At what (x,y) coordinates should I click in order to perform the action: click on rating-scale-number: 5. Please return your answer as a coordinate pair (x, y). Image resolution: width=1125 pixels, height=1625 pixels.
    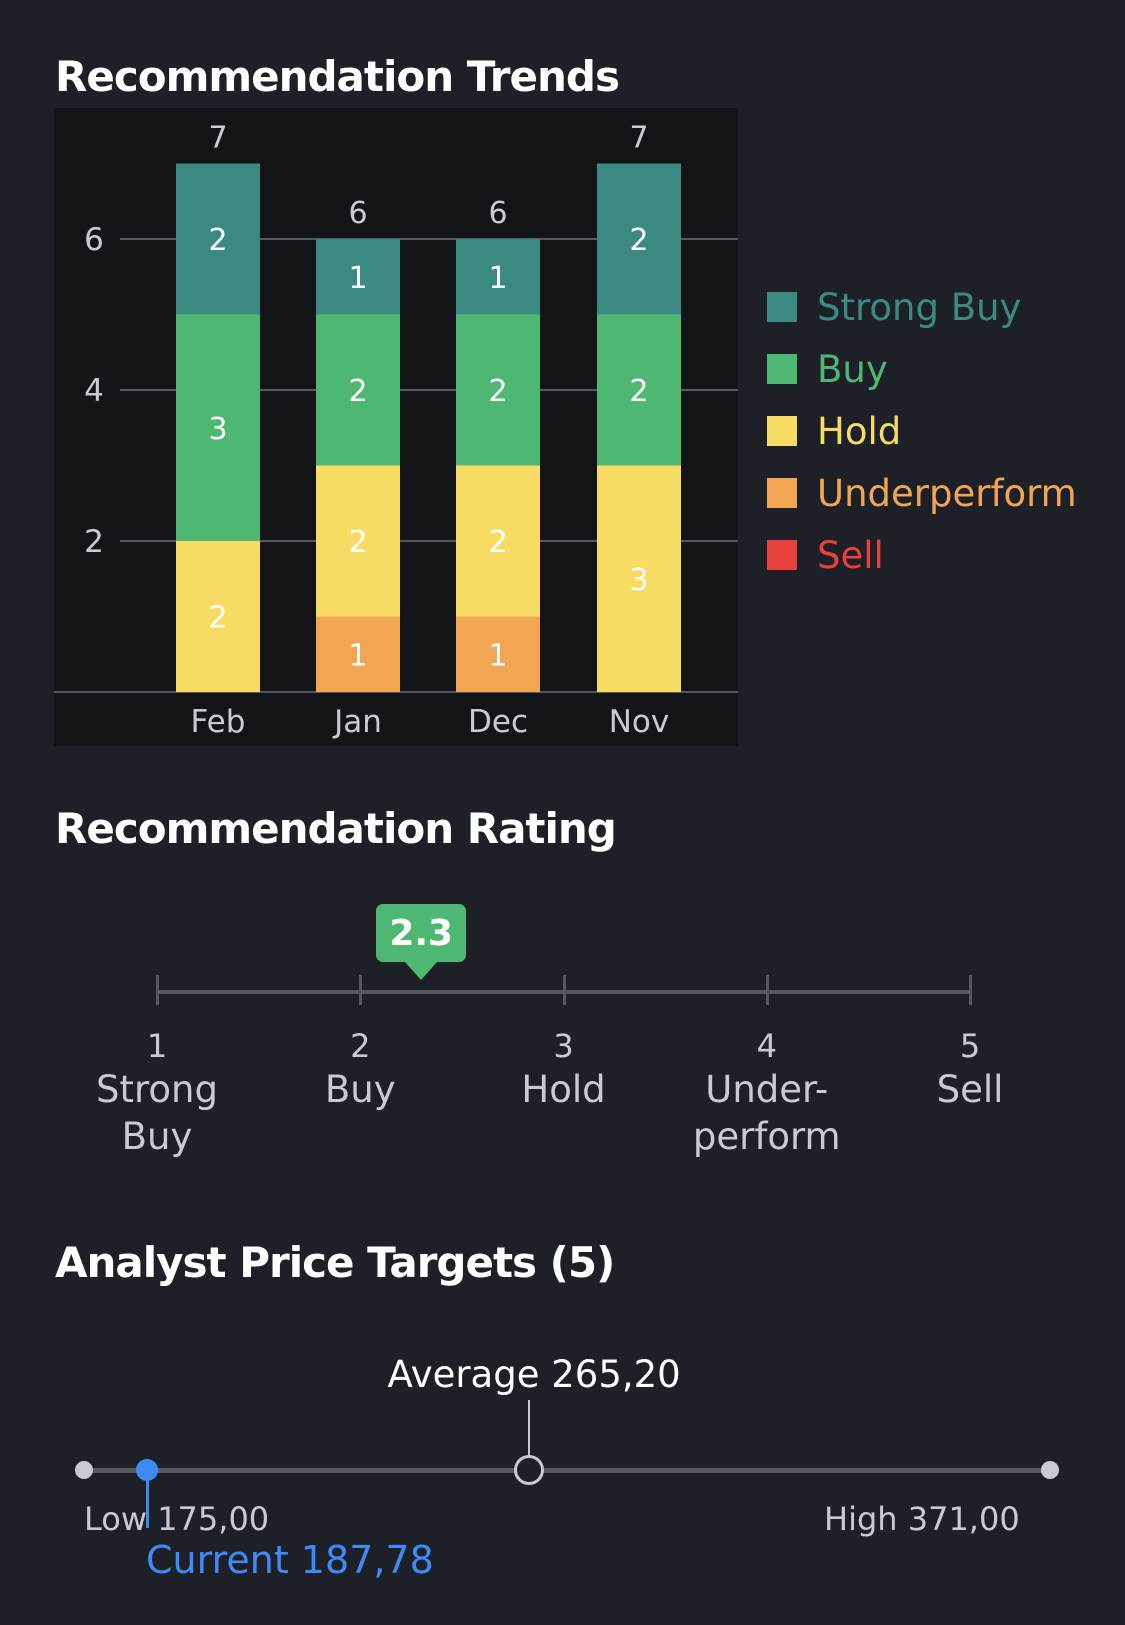
    Looking at the image, I should click on (970, 1046).